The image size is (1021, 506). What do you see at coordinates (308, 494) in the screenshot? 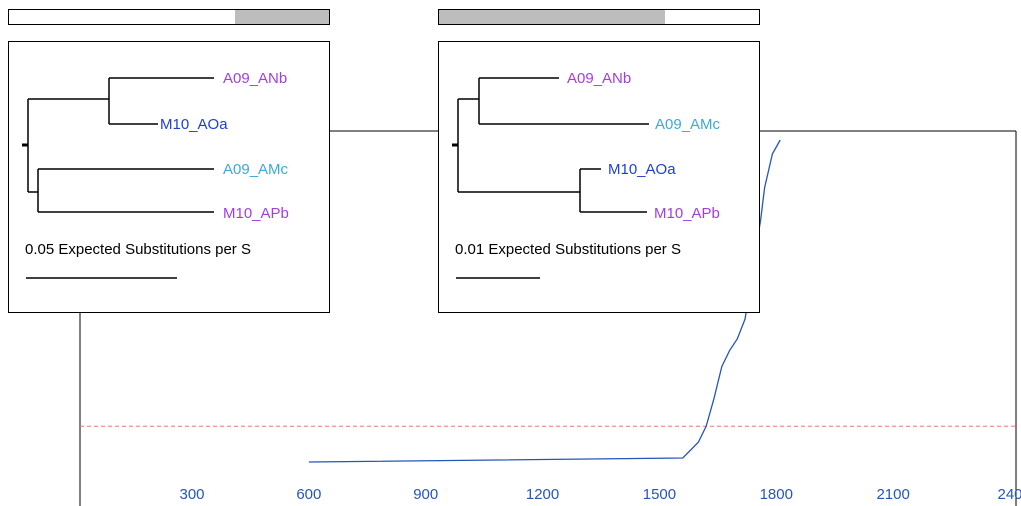
I see `x-tick-label: 600` at bounding box center [308, 494].